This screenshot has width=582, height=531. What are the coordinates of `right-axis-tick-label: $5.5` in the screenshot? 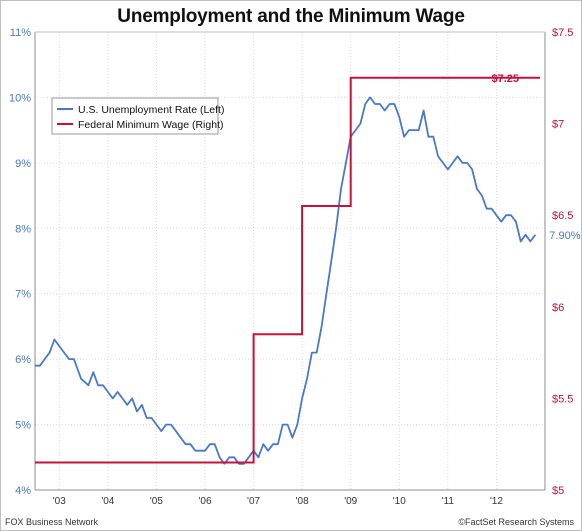 It's located at (562, 399).